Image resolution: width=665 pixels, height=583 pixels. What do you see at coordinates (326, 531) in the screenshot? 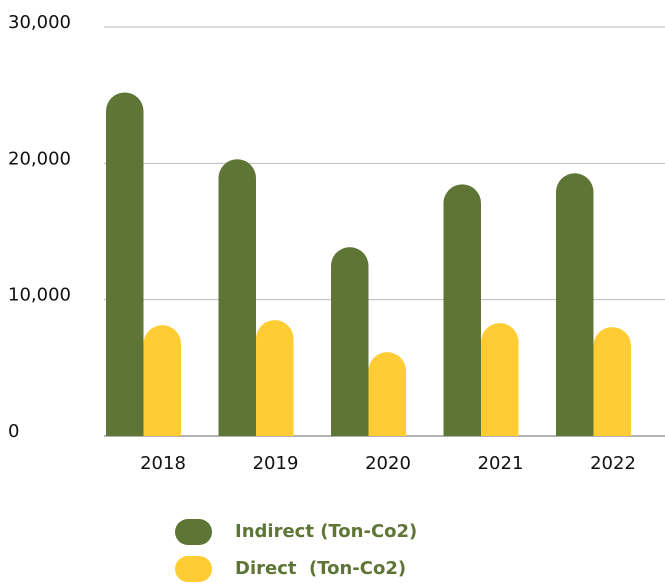
I see `legend-text: Indirect (Ton-Co2)` at bounding box center [326, 531].